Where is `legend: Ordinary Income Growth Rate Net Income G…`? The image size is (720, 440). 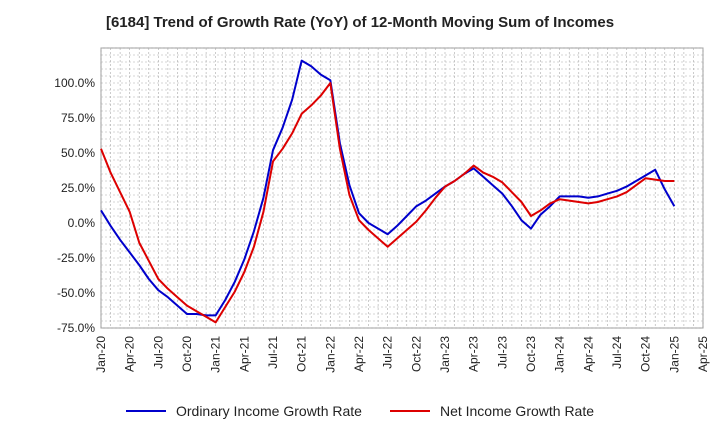 legend: Ordinary Income Growth Rate Net Income G… is located at coordinates (360, 411).